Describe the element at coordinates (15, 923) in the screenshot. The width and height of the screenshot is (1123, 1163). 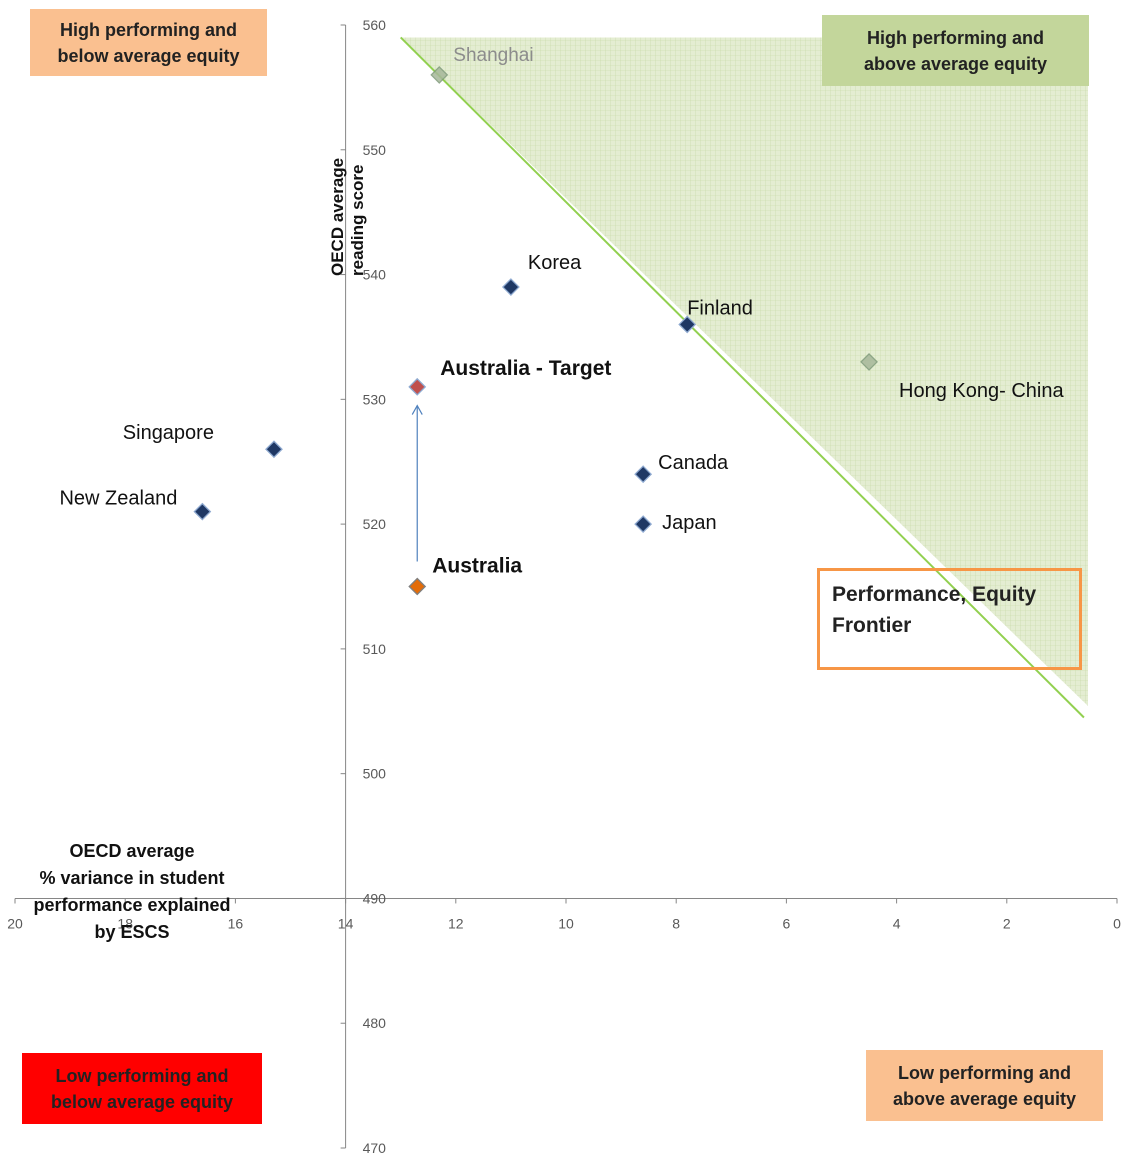
I see `x-tick-label: 20` at that location.